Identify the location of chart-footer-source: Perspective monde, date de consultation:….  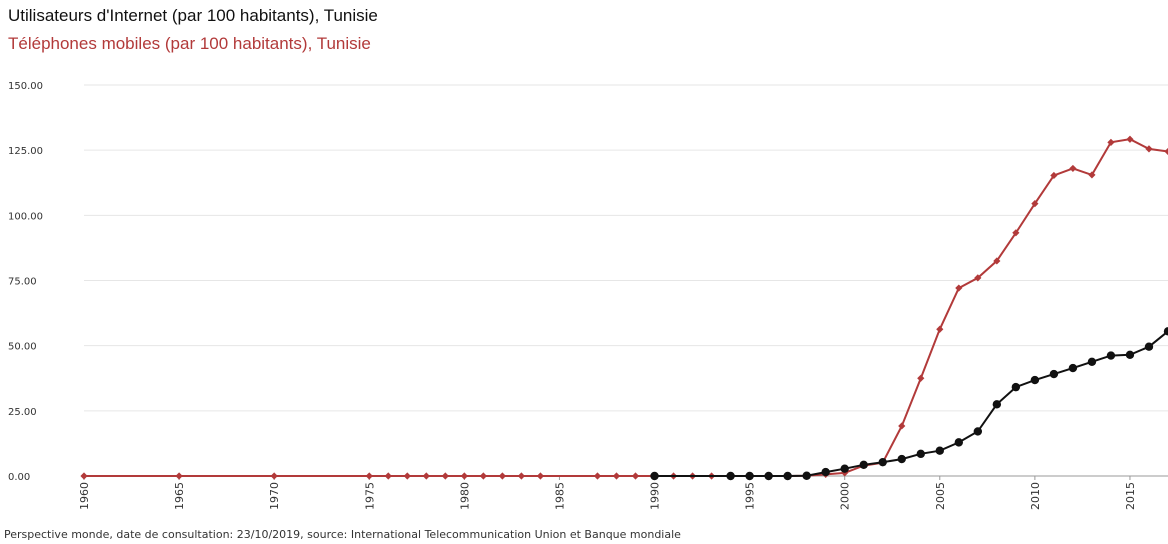
(342, 534).